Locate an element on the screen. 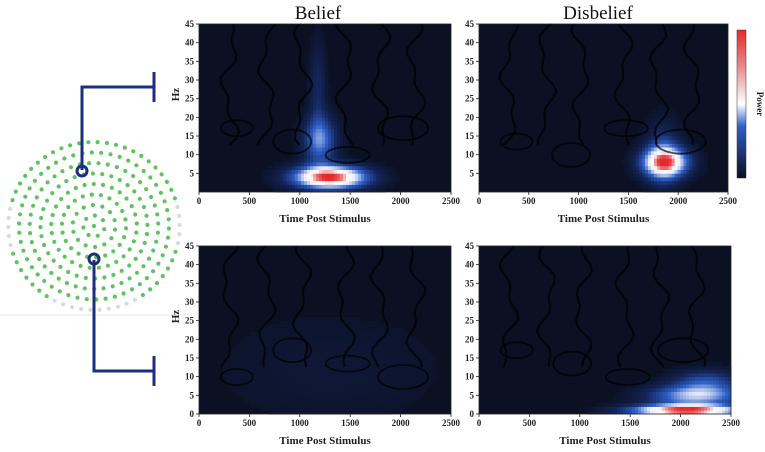 This screenshot has width=765, height=452. contour-line is located at coordinates (230, 306).